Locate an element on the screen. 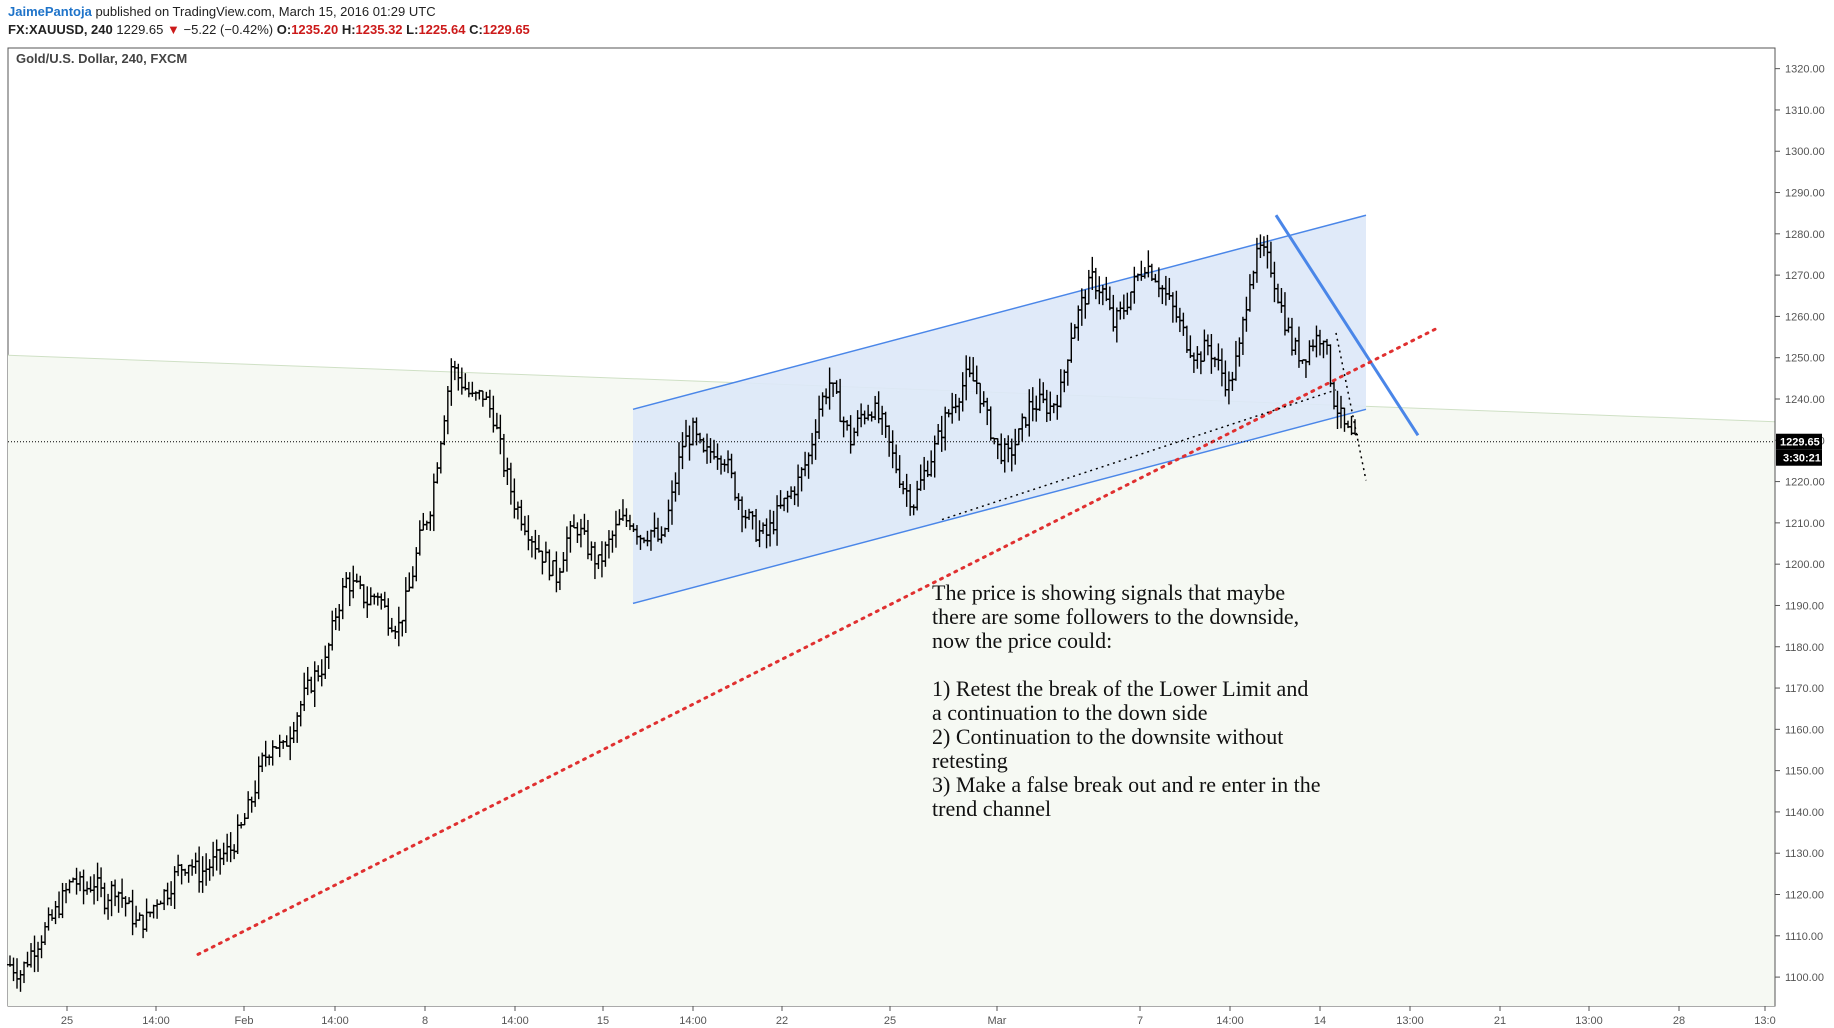 The image size is (1834, 1028). projection-line is located at coordinates (1351, 406).